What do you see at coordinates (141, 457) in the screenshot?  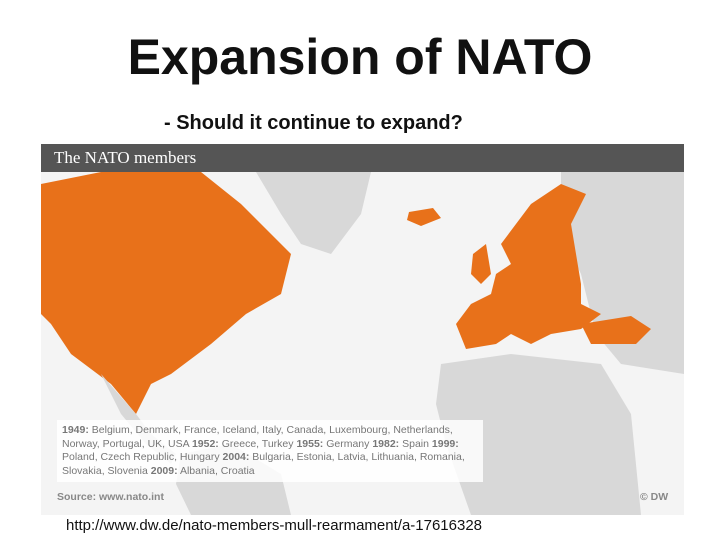 I see `members: Poland, Czech Republic, Hungary` at bounding box center [141, 457].